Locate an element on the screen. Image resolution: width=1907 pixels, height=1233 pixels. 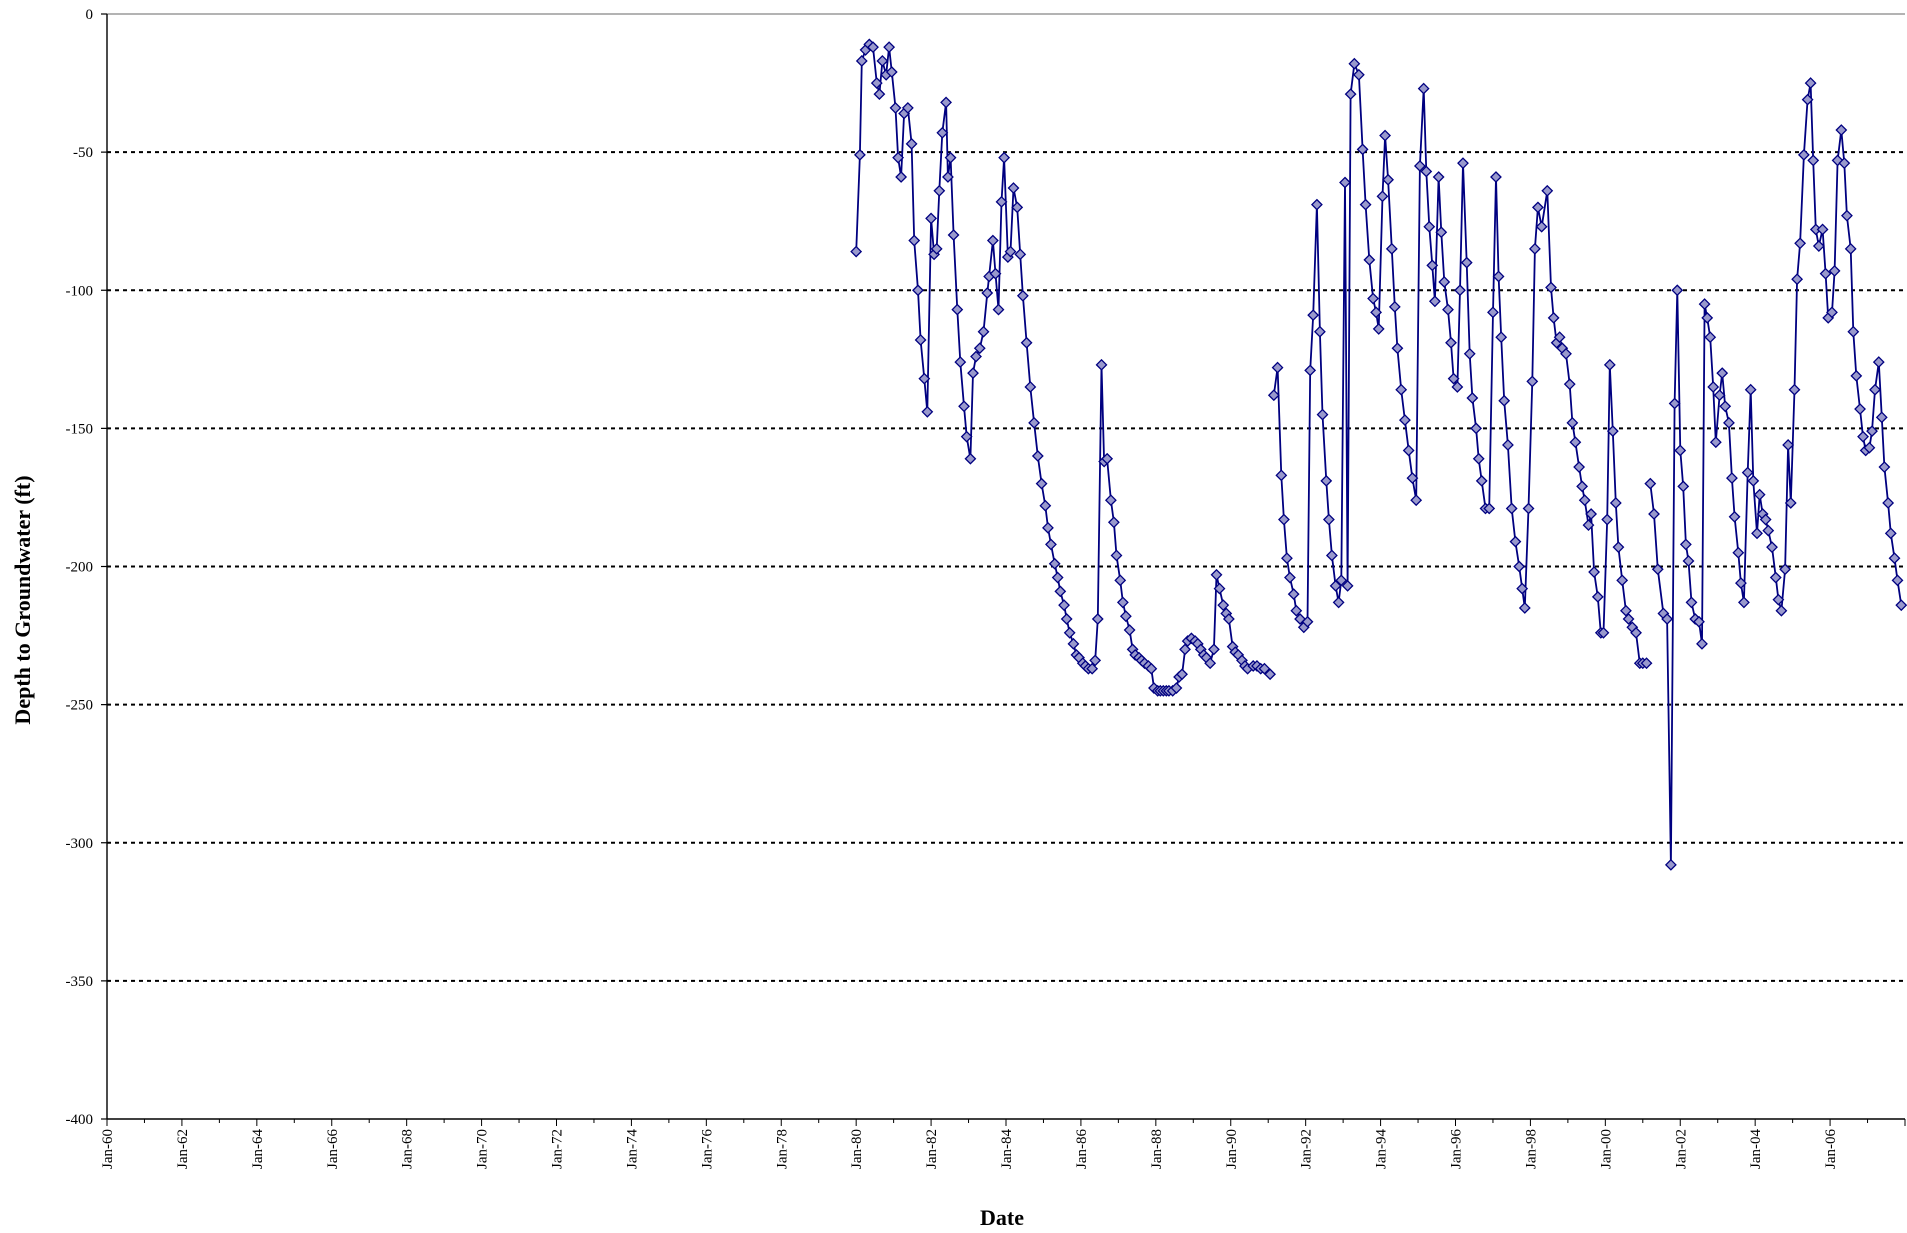
y-tick-label: -300 is located at coordinates (80, 844).